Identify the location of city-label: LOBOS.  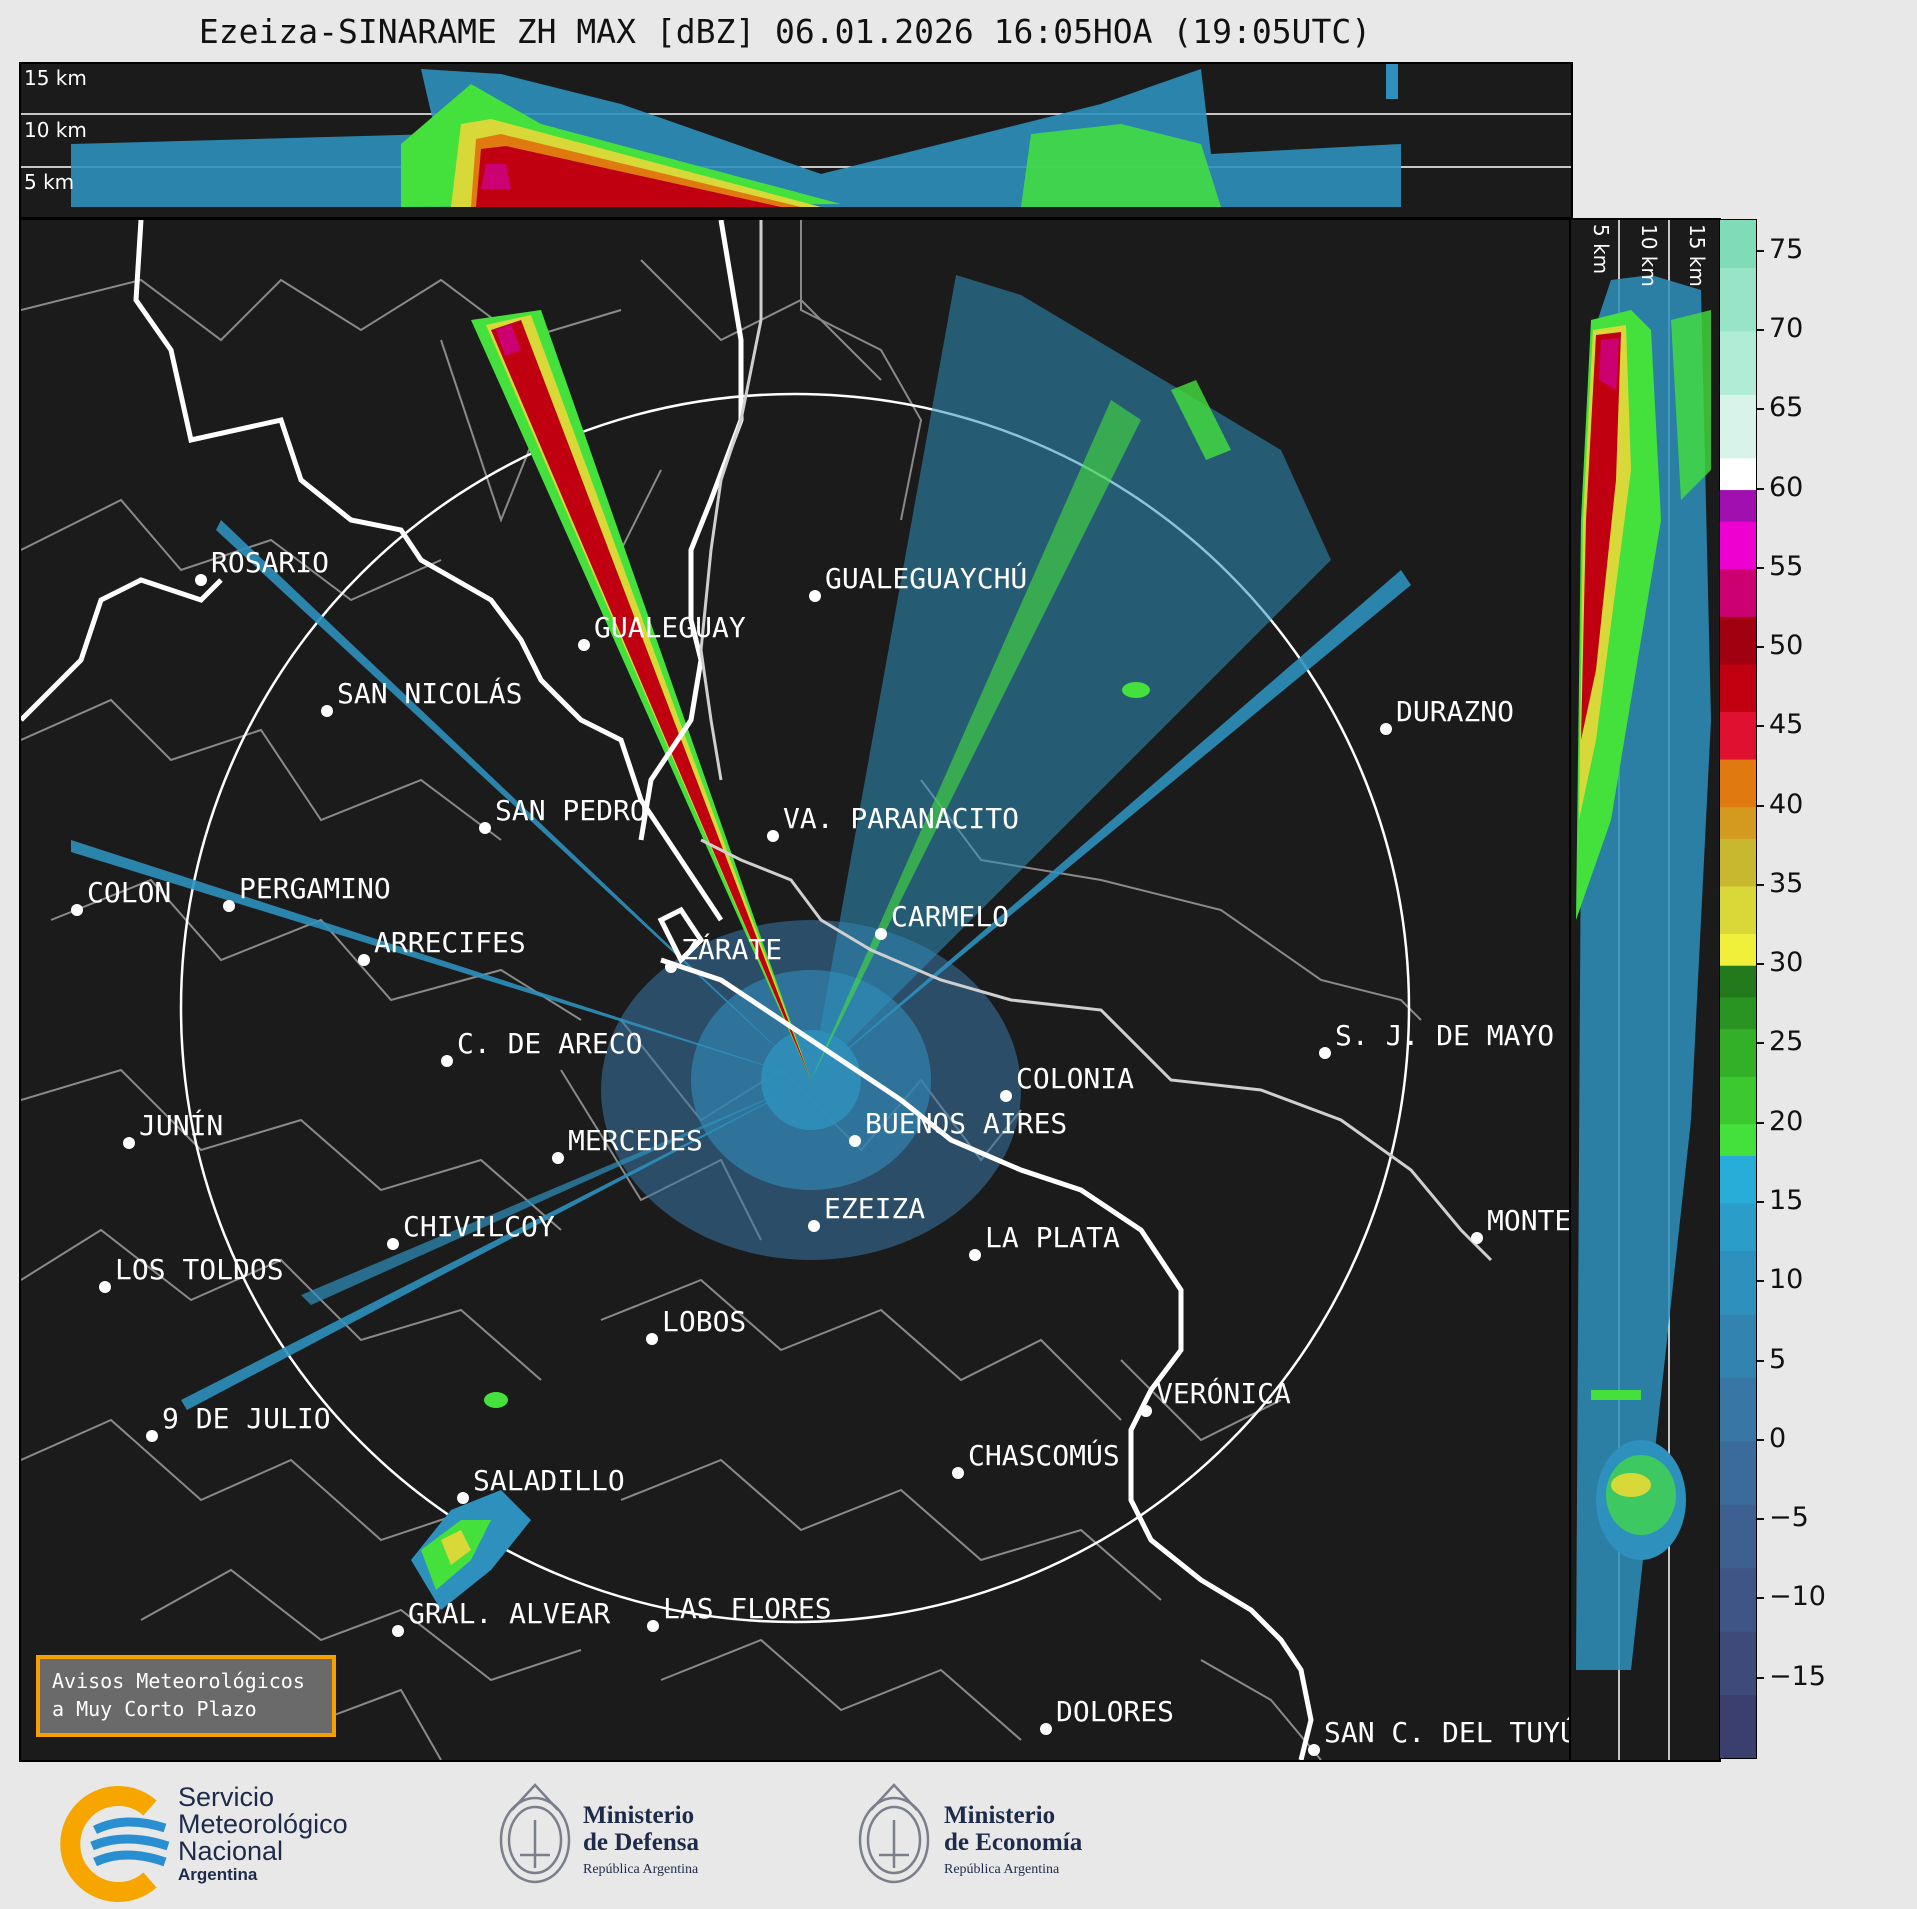
(704, 1321).